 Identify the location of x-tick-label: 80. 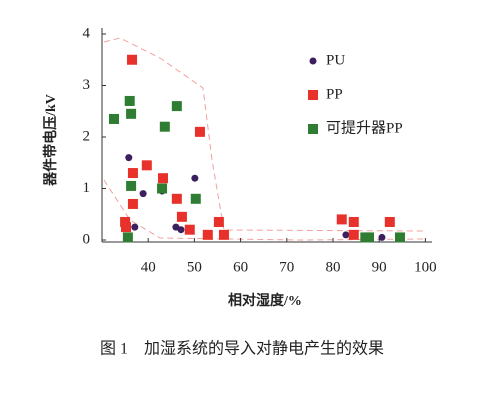
(332, 267).